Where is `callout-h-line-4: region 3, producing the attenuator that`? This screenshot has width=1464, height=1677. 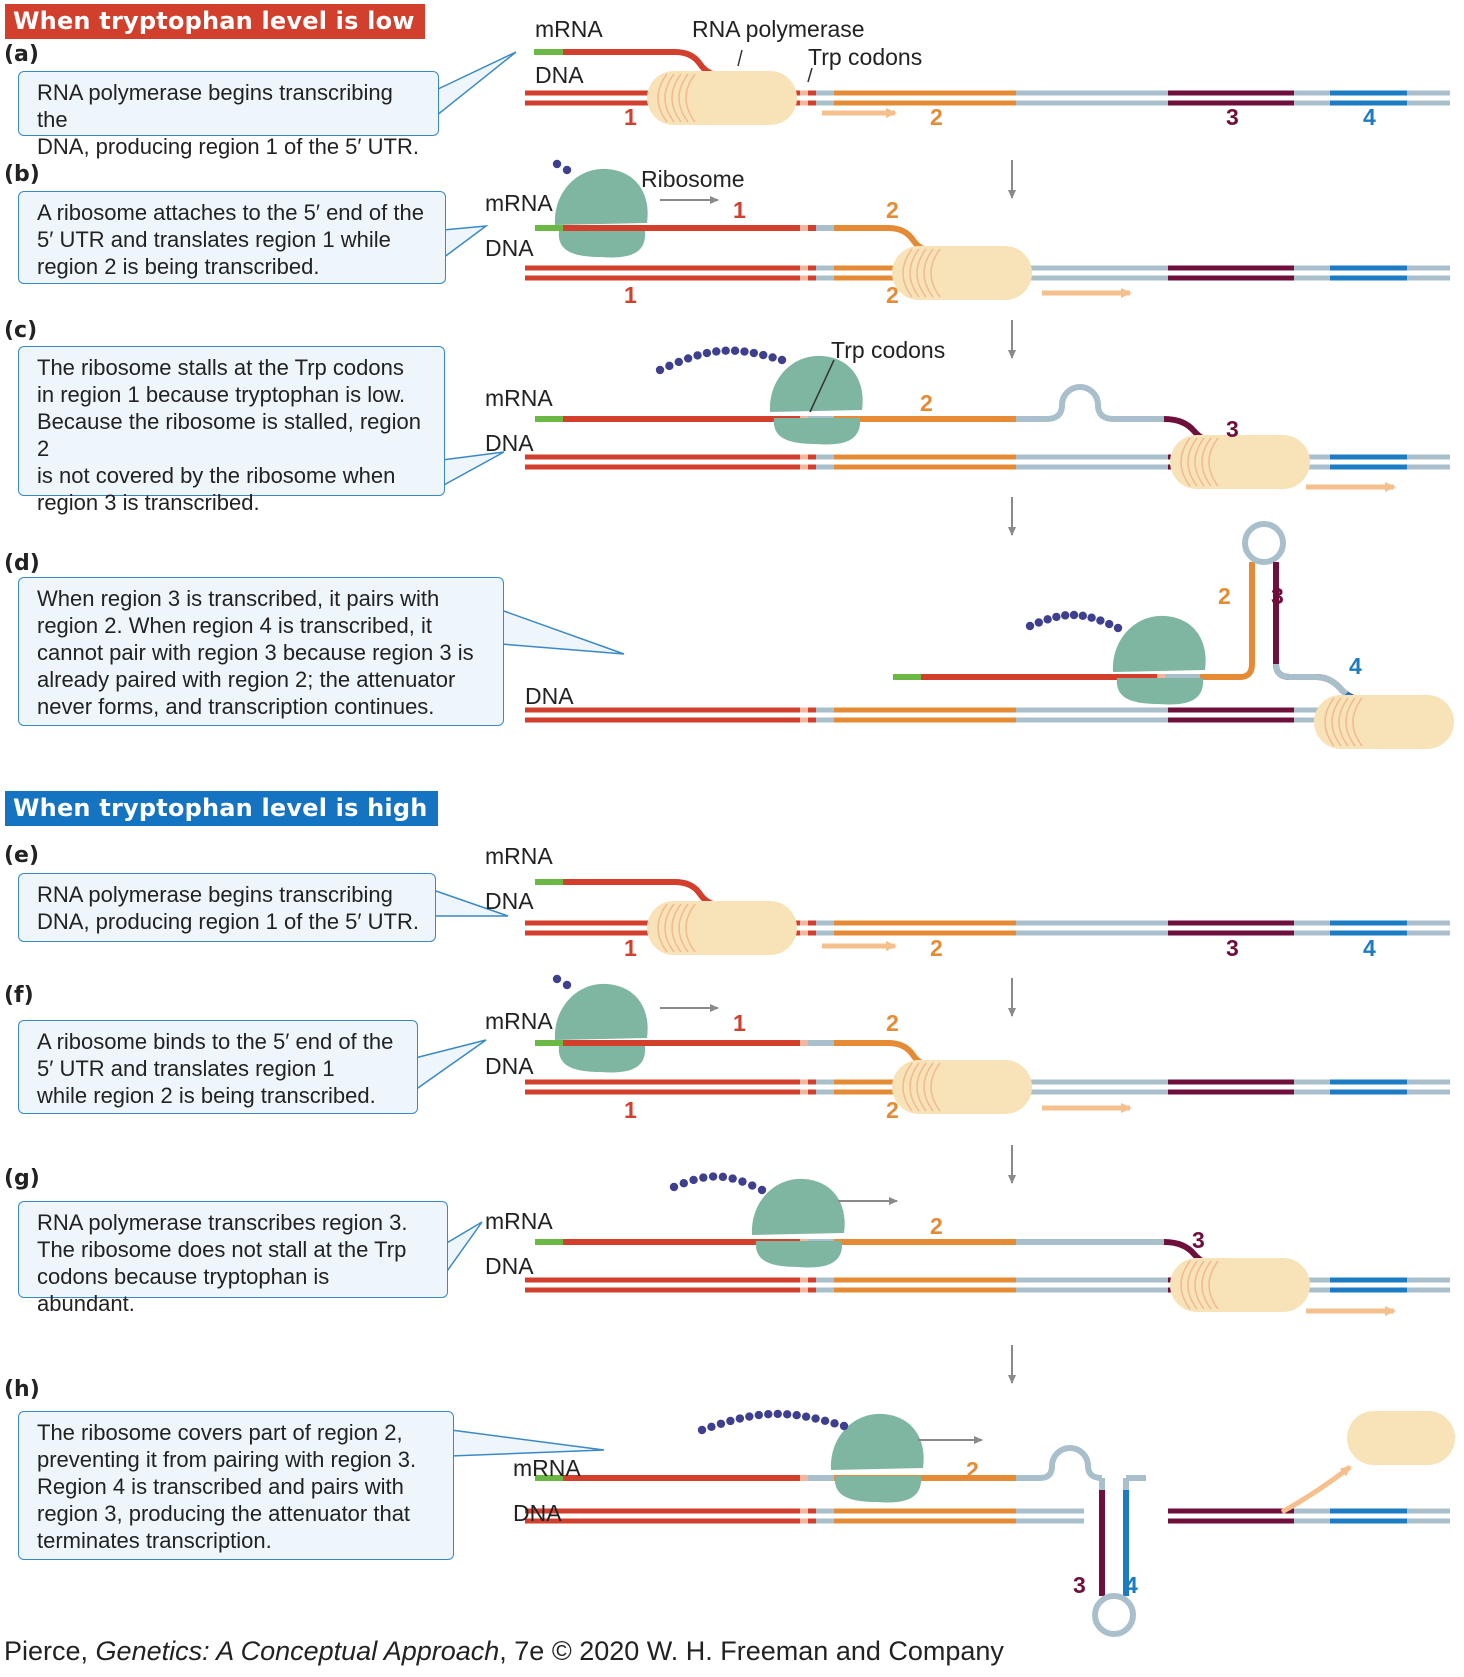
callout-h-line-4: region 3, producing the attenuator that is located at coordinates (224, 1513).